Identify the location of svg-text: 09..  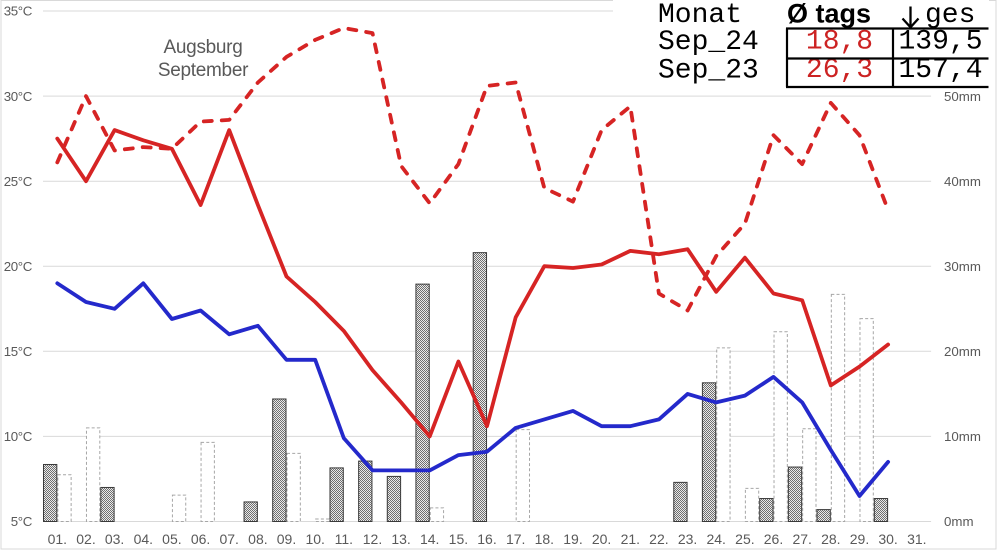
(286, 539).